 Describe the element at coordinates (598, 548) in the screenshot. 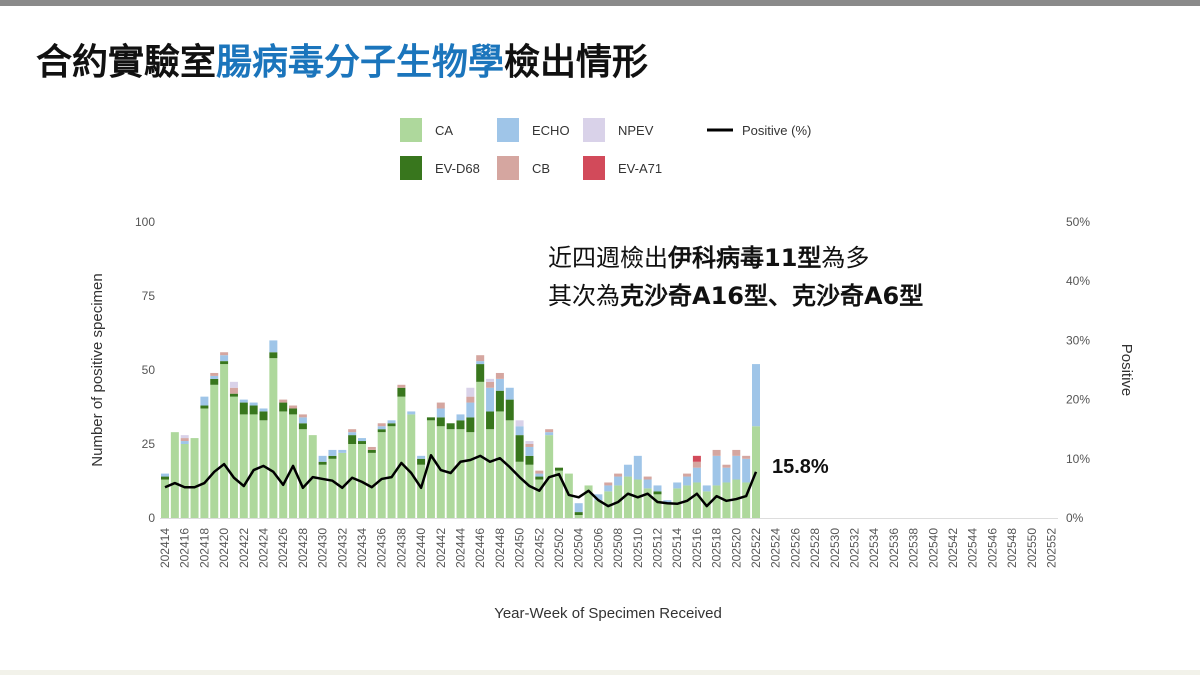

I see `x-tick-label: 202506` at that location.